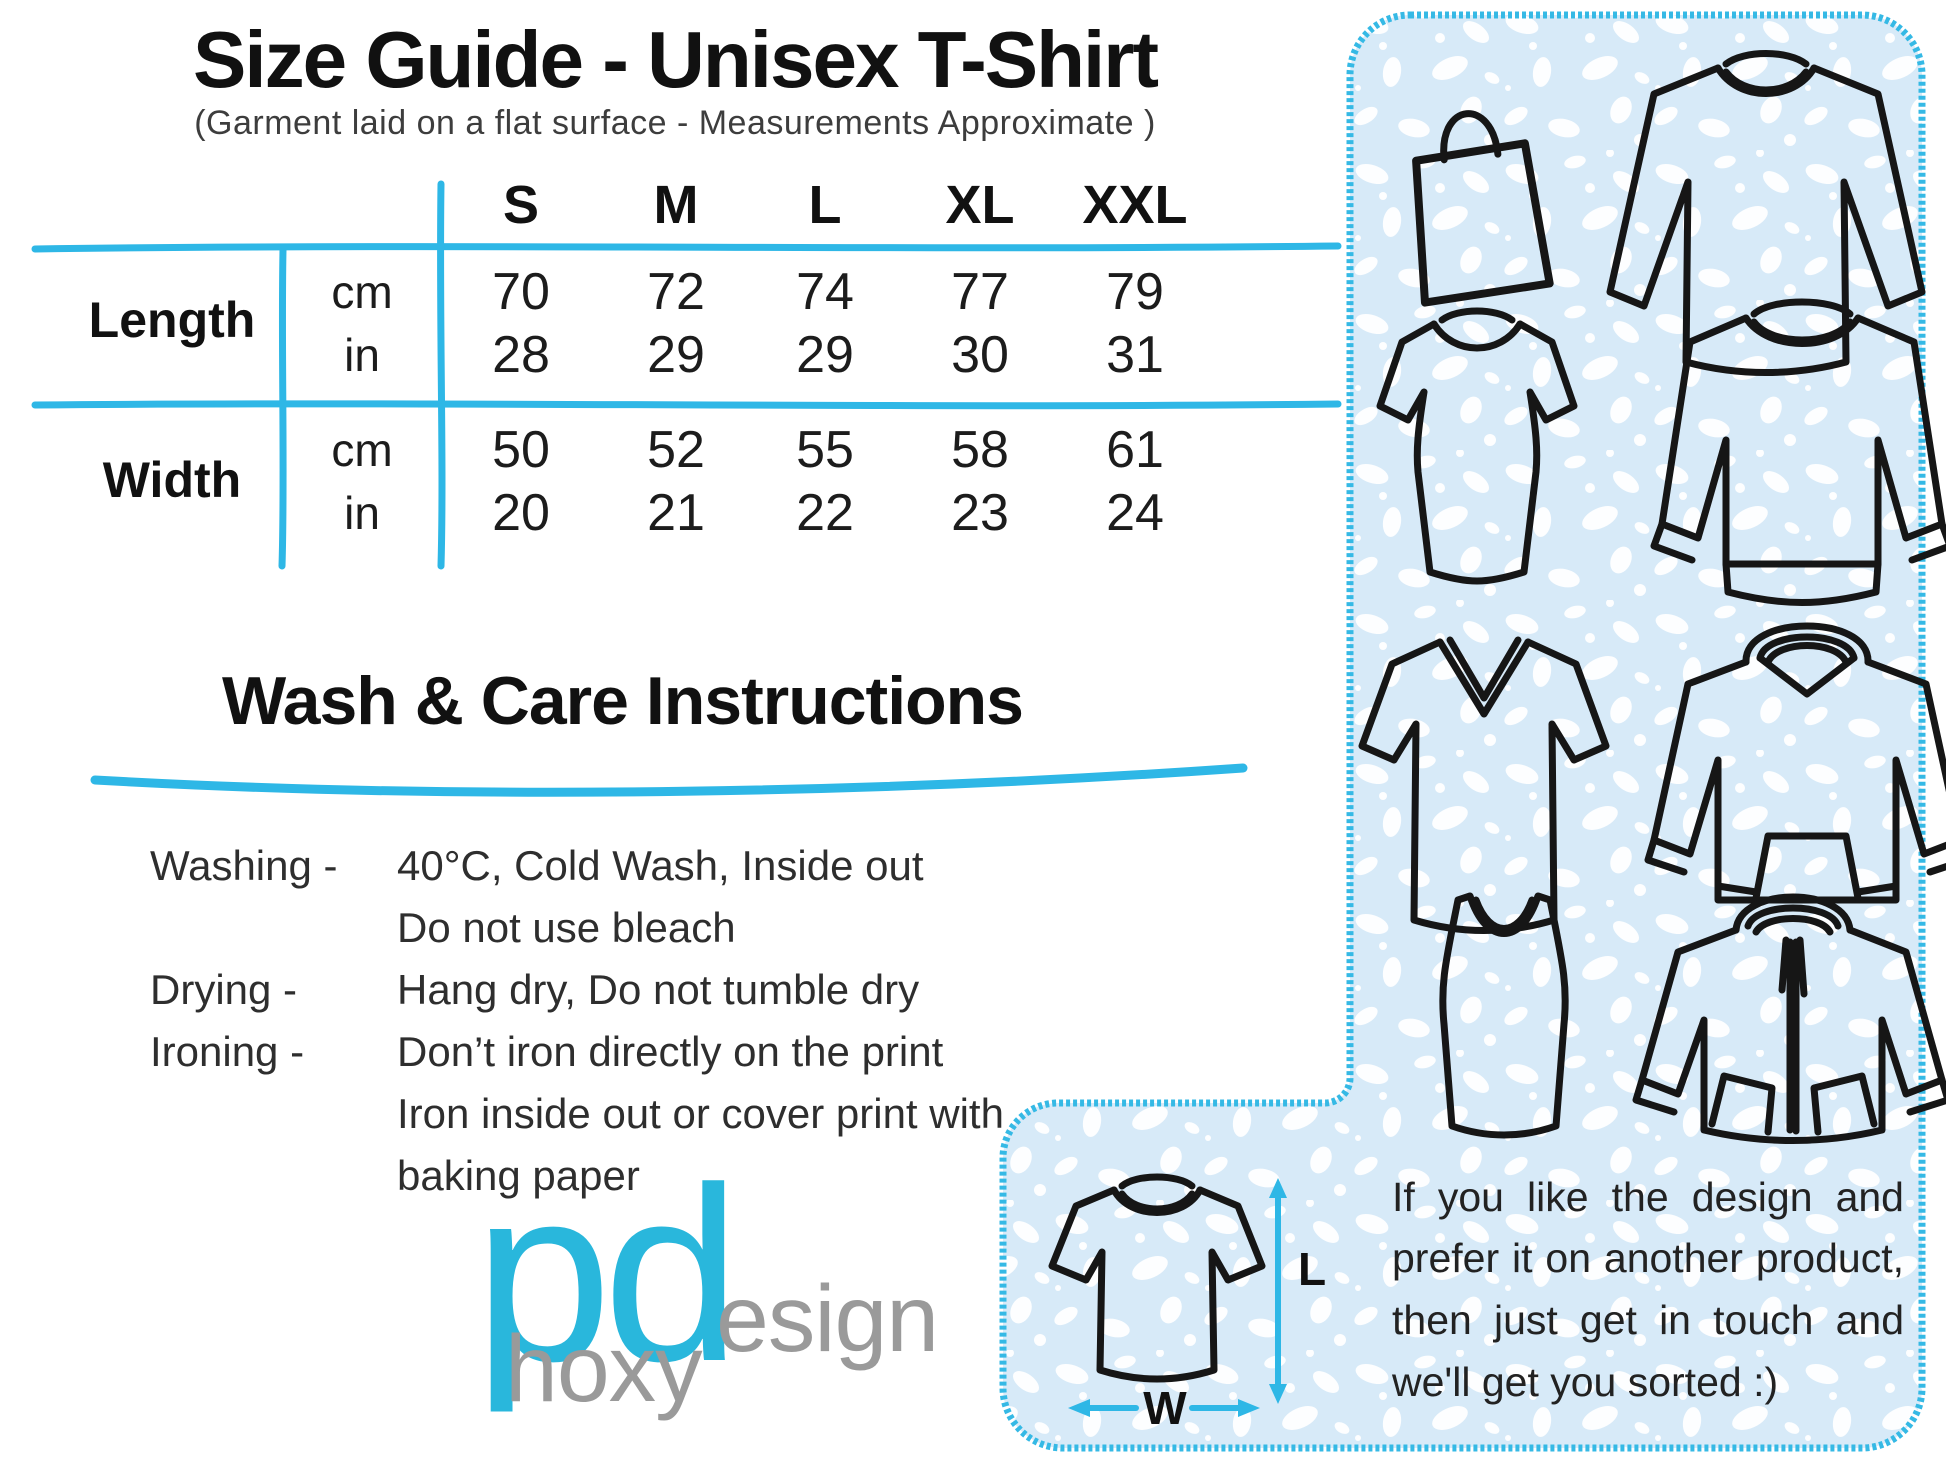  What do you see at coordinates (623, 701) in the screenshot?
I see `care-heading: Wash & Care Instructions` at bounding box center [623, 701].